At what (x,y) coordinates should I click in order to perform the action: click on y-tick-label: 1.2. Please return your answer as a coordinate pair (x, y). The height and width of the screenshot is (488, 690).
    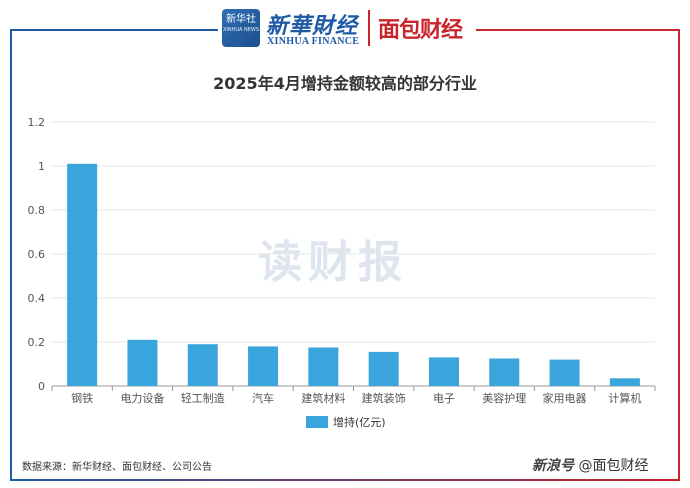
    Looking at the image, I should click on (37, 122).